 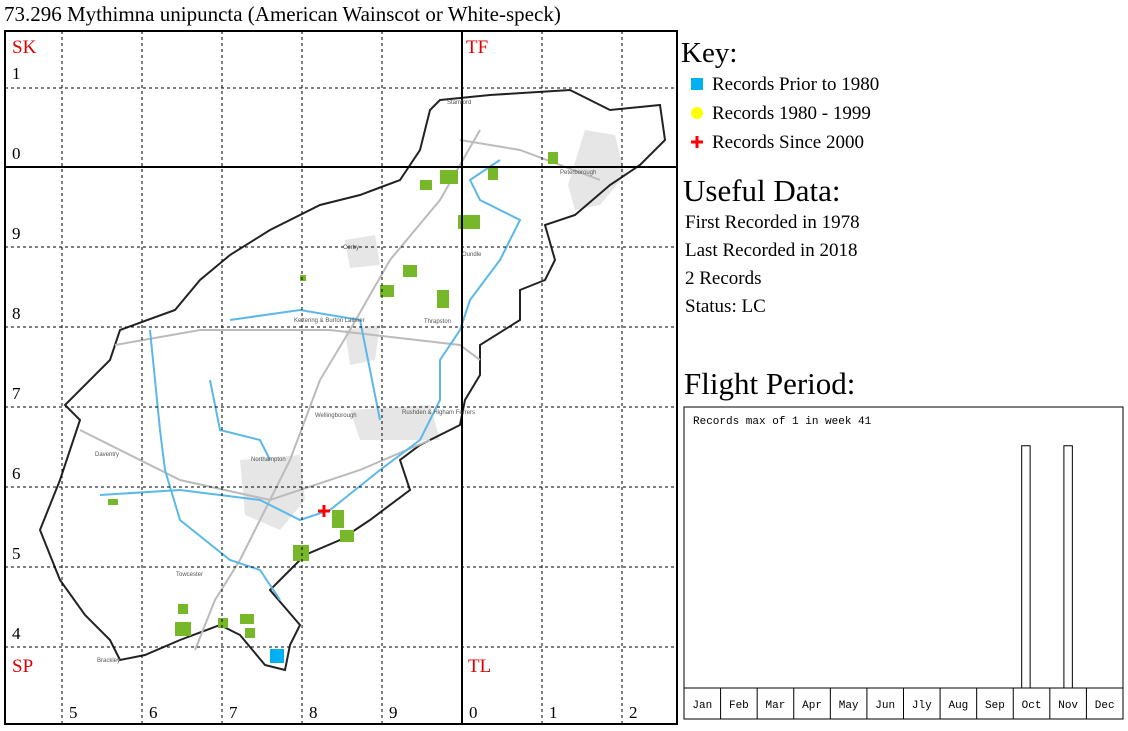 I want to click on data-line: Last Recorded in 2018, so click(x=771, y=250).